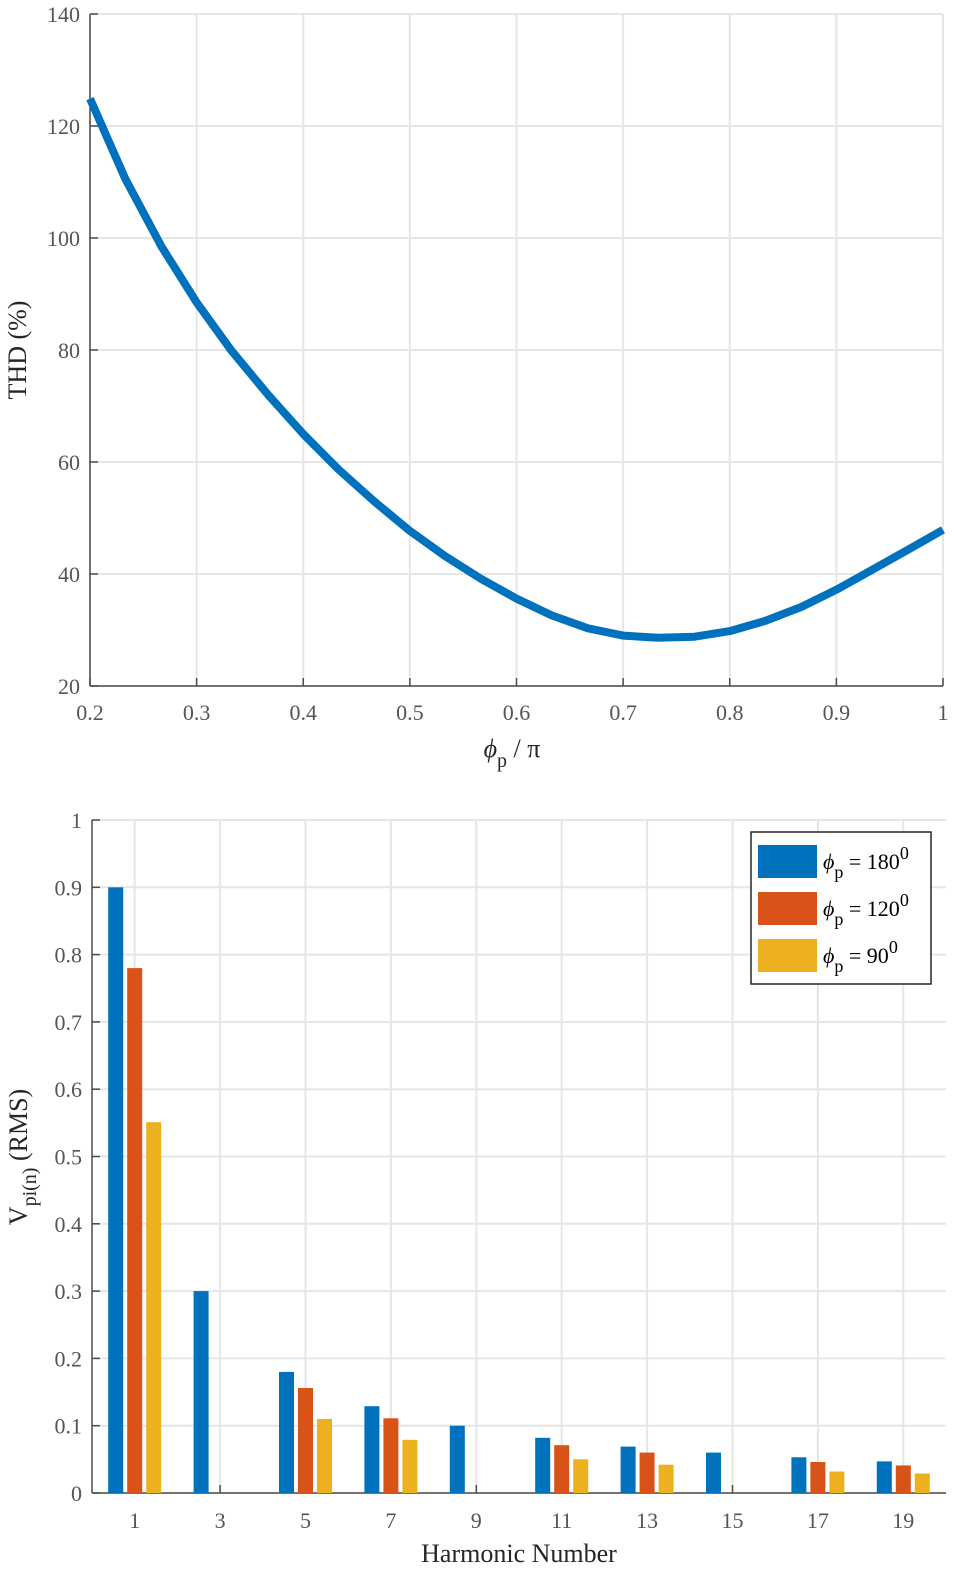 This screenshot has height=1570, width=954. Describe the element at coordinates (63, 14) in the screenshot. I see `top-y-tick-label: 140` at that location.